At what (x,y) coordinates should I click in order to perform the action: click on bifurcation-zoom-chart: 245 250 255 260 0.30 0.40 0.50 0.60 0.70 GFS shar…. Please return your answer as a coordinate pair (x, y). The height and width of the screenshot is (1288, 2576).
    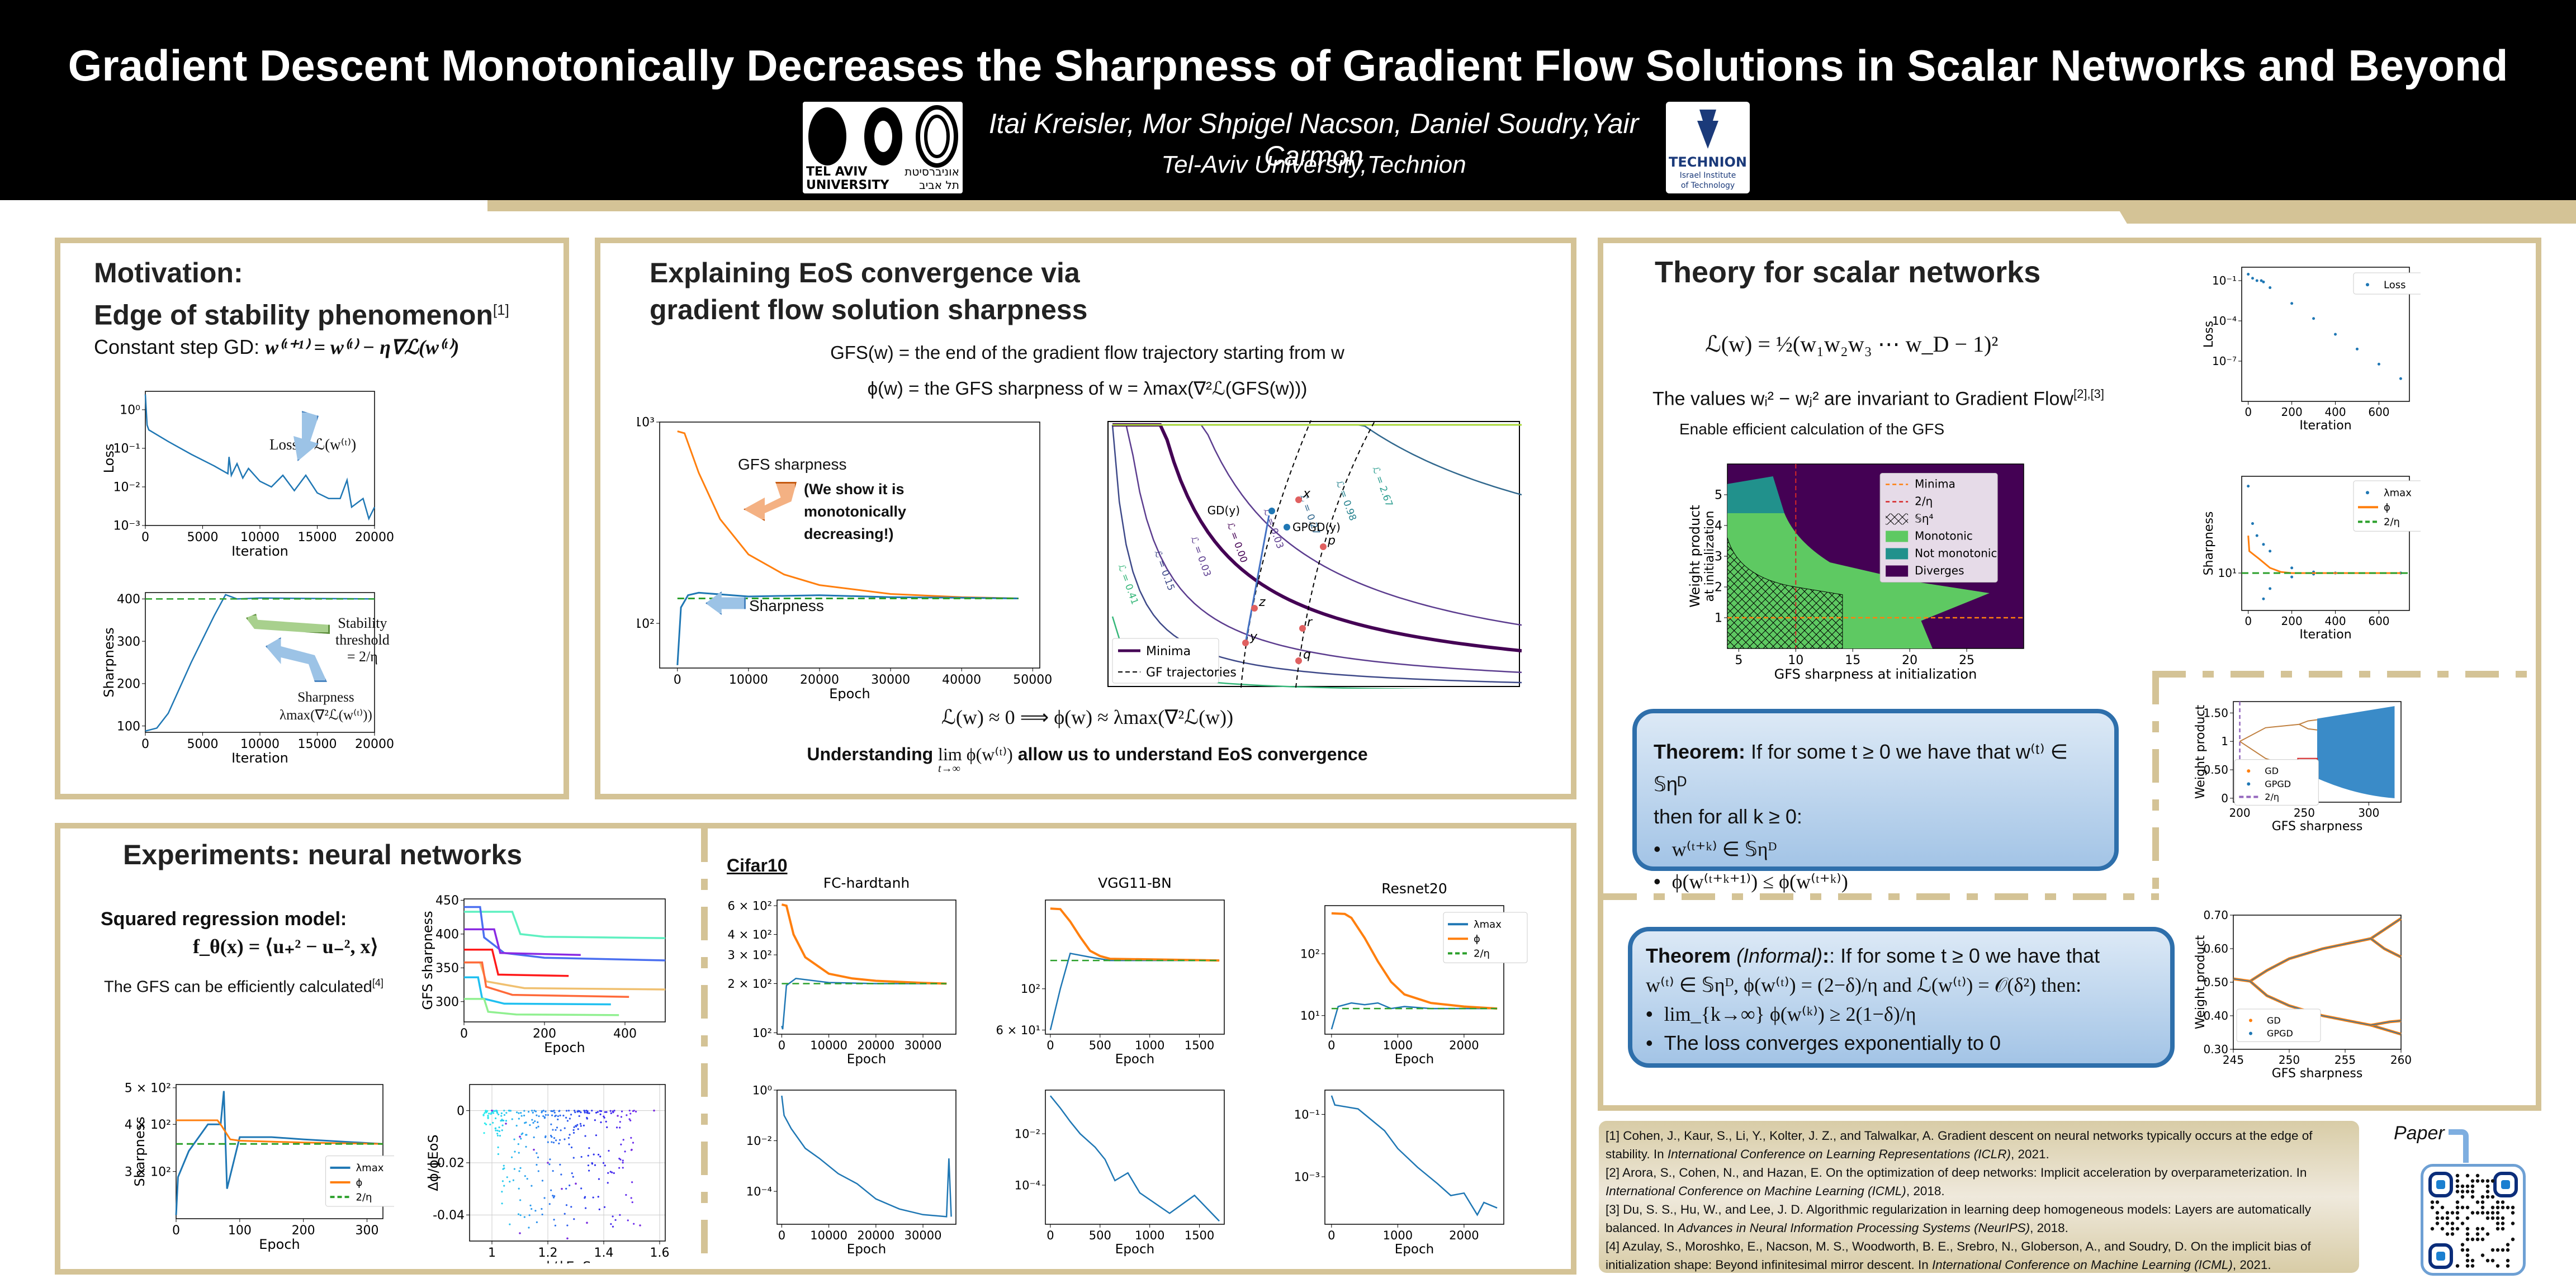
    Looking at the image, I should click on (2303, 995).